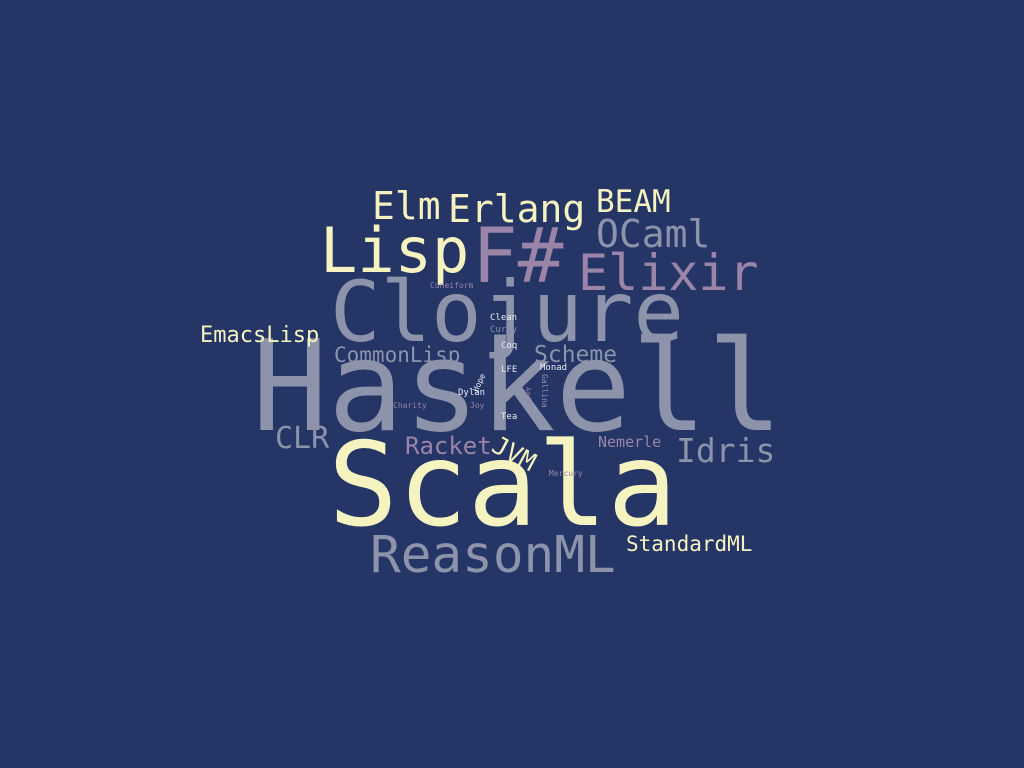  I want to click on word-emacslisp: EmacsLisp, so click(260, 335).